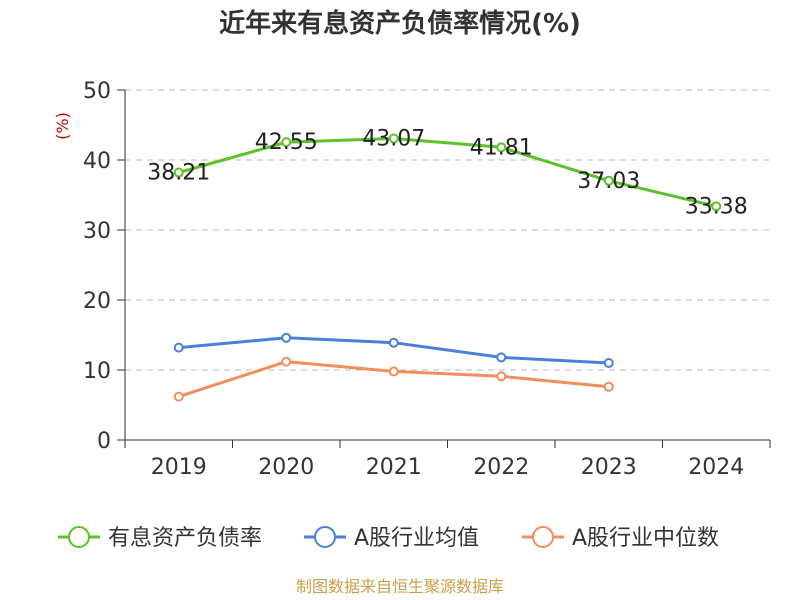 This screenshot has width=800, height=600. I want to click on legend-label: 有息资产负债率, so click(185, 538).